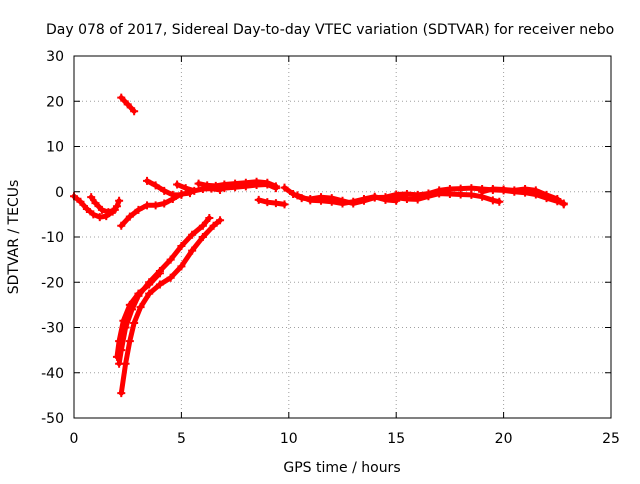 This screenshot has width=640, height=484. What do you see at coordinates (504, 439) in the screenshot?
I see `x-tick-label: 20` at bounding box center [504, 439].